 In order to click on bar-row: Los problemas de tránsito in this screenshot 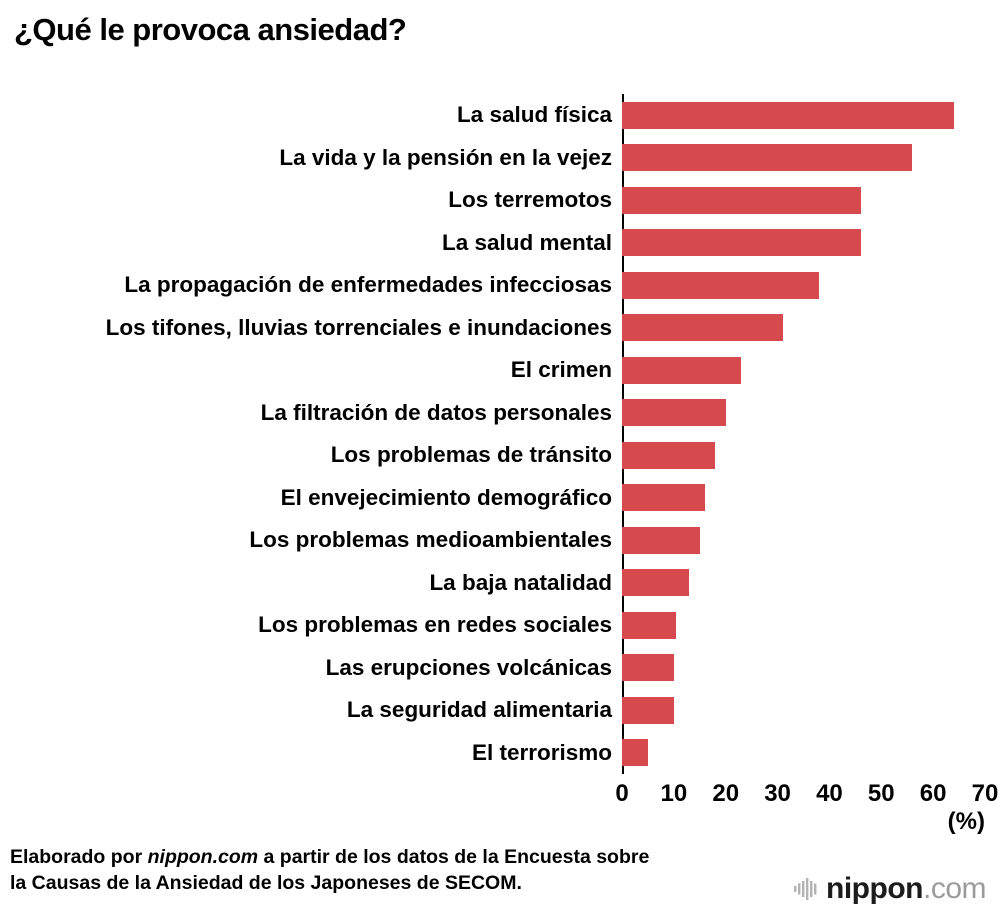, I will do `click(492, 455)`.